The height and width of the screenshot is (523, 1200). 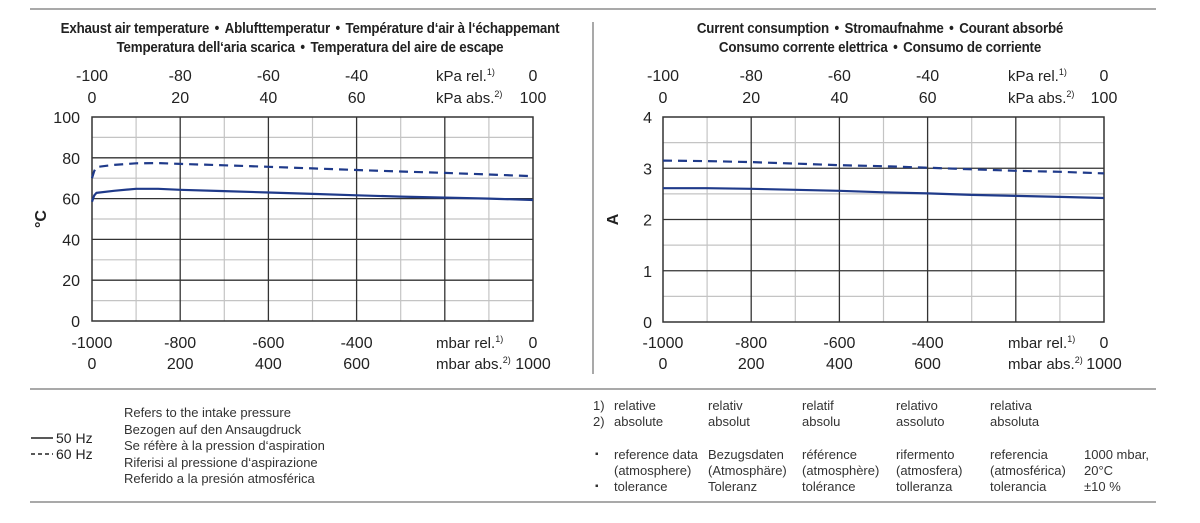 I want to click on y-axis-label: °C, so click(x=41, y=219).